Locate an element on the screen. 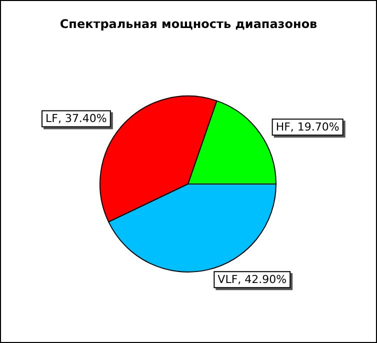  chart-title: Спектральная мощность диапазонов is located at coordinates (189, 24).